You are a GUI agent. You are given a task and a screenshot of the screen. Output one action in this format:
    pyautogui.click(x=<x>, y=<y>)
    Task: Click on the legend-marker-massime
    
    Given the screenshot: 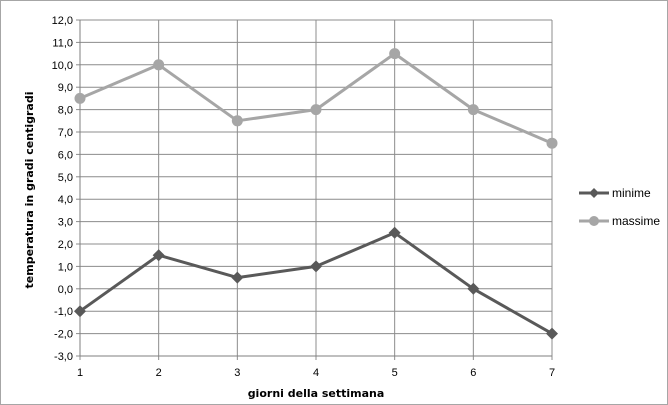 What is the action you would take?
    pyautogui.click(x=594, y=221)
    